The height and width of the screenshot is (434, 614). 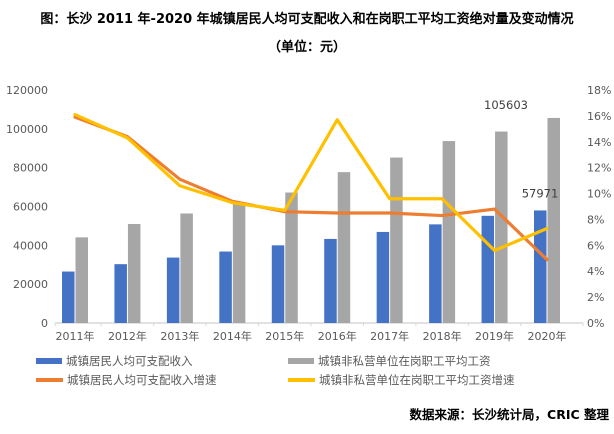 What do you see at coordinates (129, 361) in the screenshot?
I see `legend-label: 城镇居民人均可支配收入` at bounding box center [129, 361].